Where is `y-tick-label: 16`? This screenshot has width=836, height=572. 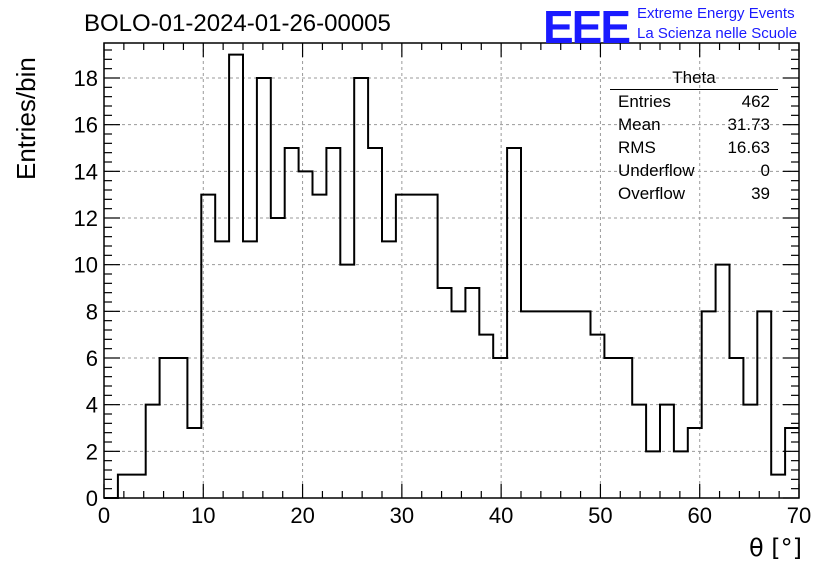 y-tick-label: 16 is located at coordinates (86, 125).